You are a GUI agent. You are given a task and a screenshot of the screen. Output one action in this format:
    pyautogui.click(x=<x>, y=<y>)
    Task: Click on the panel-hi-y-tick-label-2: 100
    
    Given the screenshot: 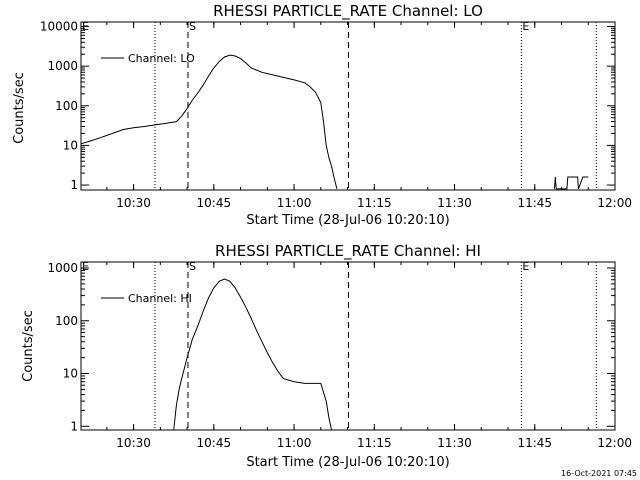 What is the action you would take?
    pyautogui.click(x=66, y=321)
    